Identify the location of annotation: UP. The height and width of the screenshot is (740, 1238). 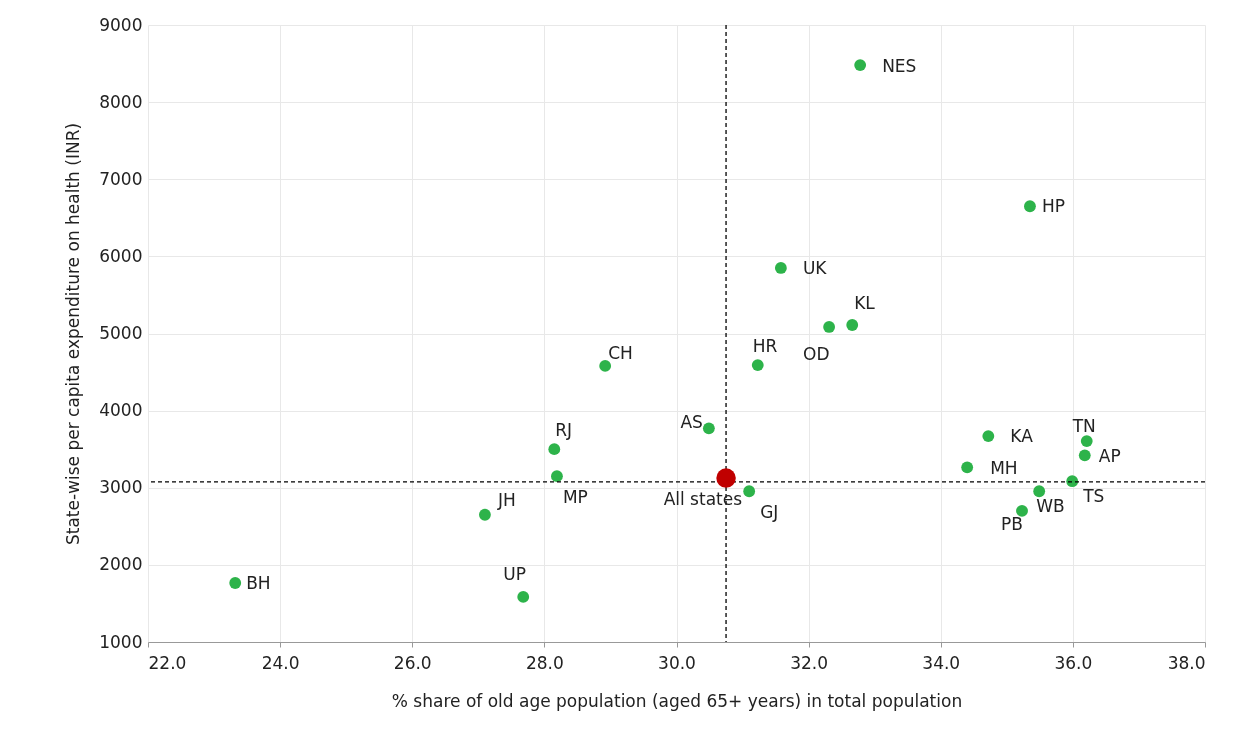
(514, 573).